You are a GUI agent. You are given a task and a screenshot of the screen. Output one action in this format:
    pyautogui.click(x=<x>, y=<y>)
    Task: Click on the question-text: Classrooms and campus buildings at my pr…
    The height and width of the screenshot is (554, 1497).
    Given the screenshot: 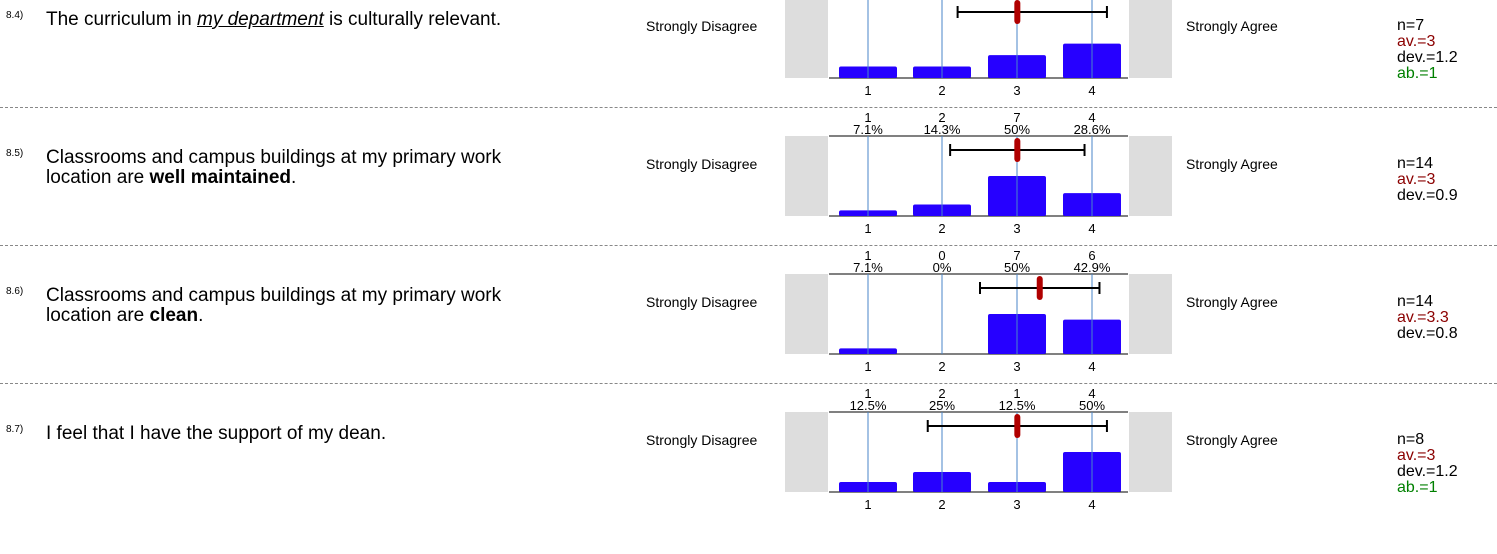 What is the action you would take?
    pyautogui.click(x=306, y=306)
    